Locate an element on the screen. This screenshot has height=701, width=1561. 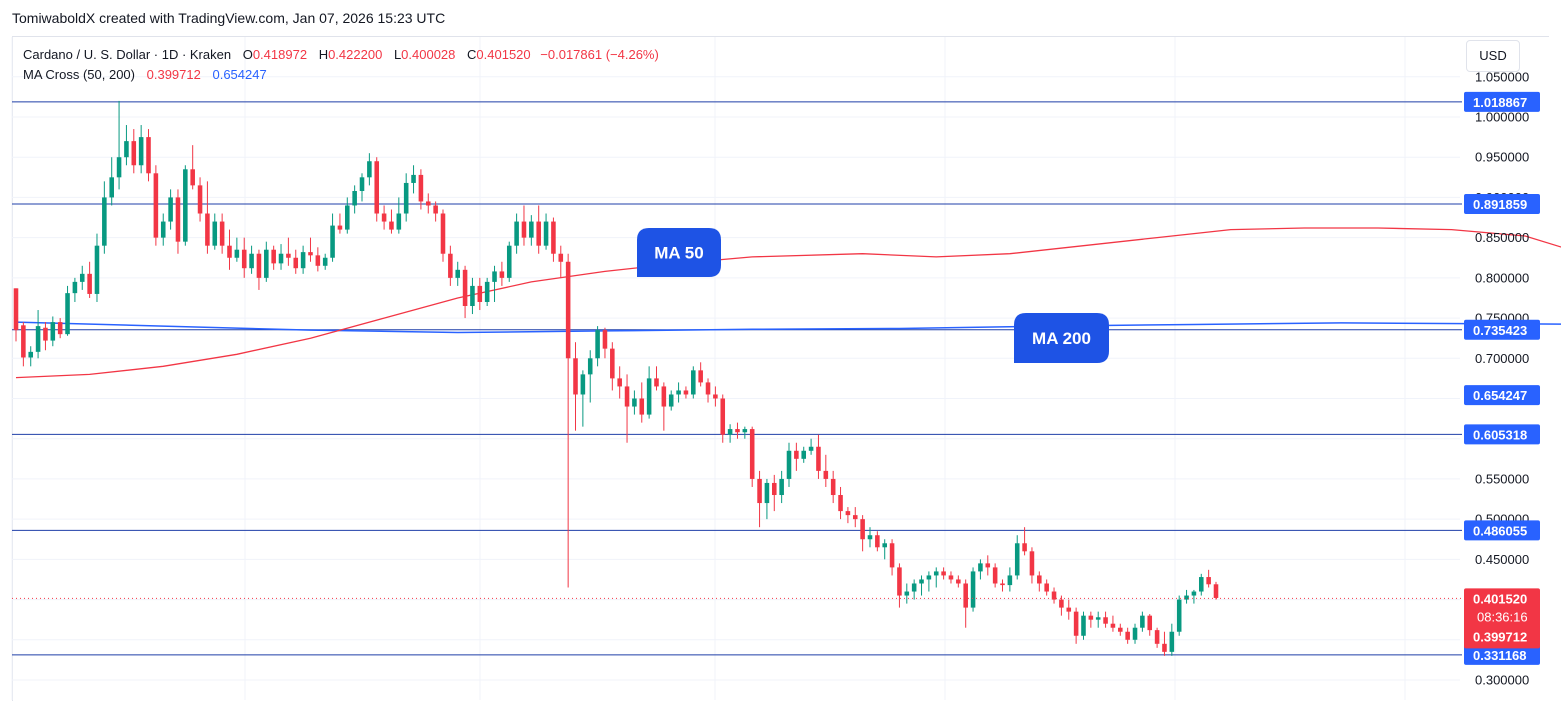
ma200-price-label: 0.654247 is located at coordinates (1500, 395).